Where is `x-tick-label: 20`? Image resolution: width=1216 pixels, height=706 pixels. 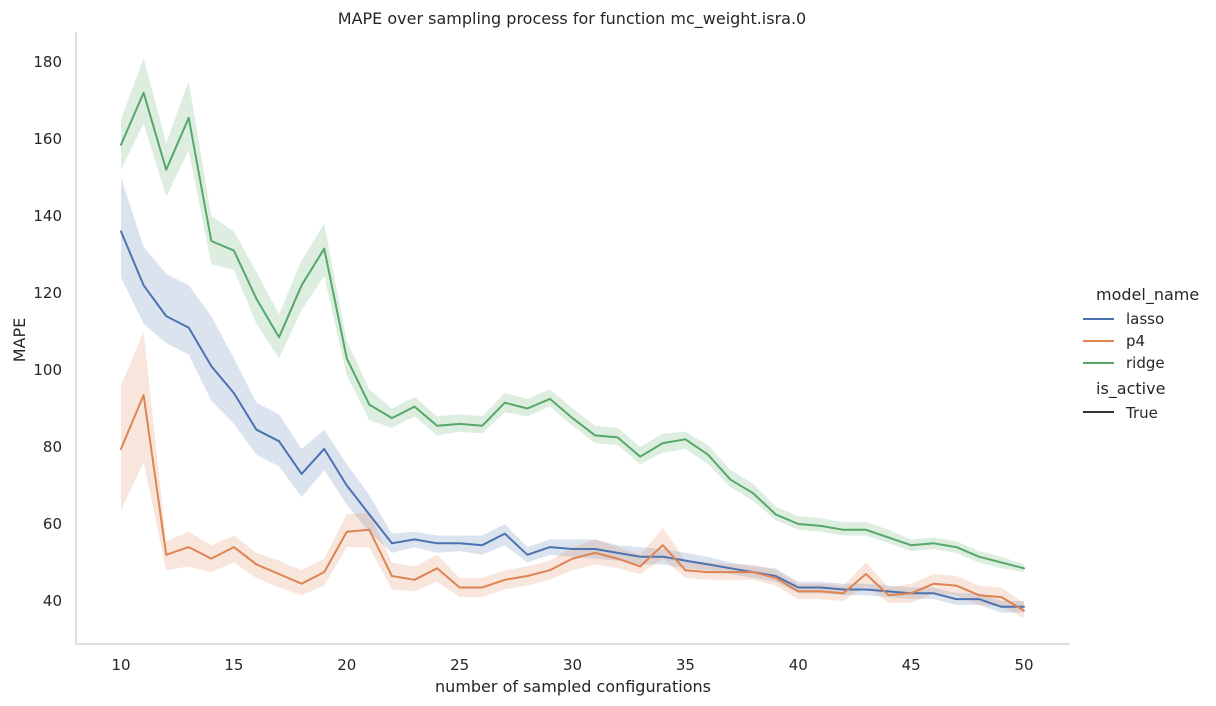 x-tick-label: 20 is located at coordinates (346, 665).